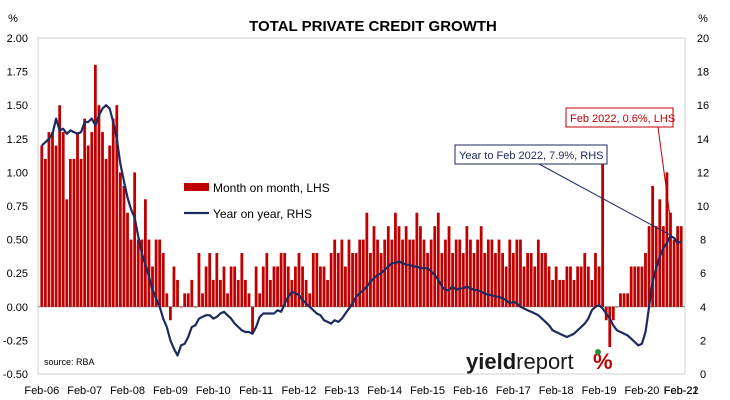 This screenshot has width=730, height=400. Describe the element at coordinates (170, 391) in the screenshot. I see `x-tick-label: Feb-09` at that location.